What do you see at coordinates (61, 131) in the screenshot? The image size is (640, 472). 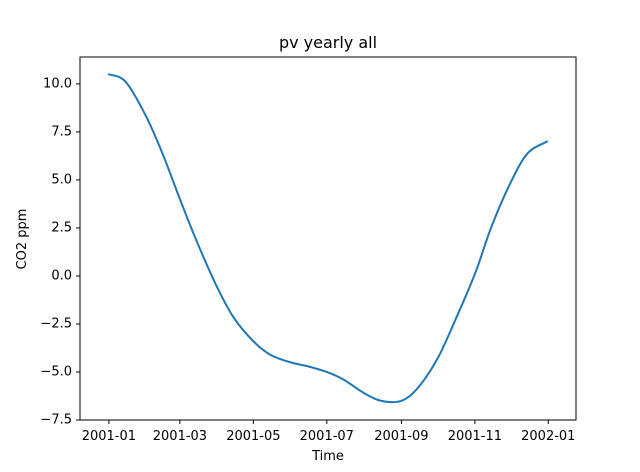 I see `y-tick-label: 7.5` at bounding box center [61, 131].